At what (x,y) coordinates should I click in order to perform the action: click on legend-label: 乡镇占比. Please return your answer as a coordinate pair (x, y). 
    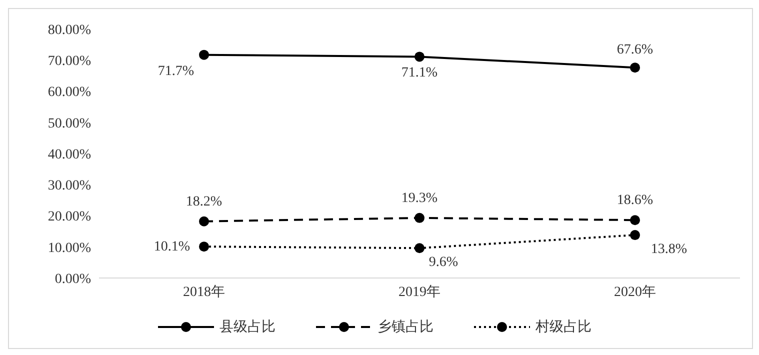
    Looking at the image, I should click on (406, 327).